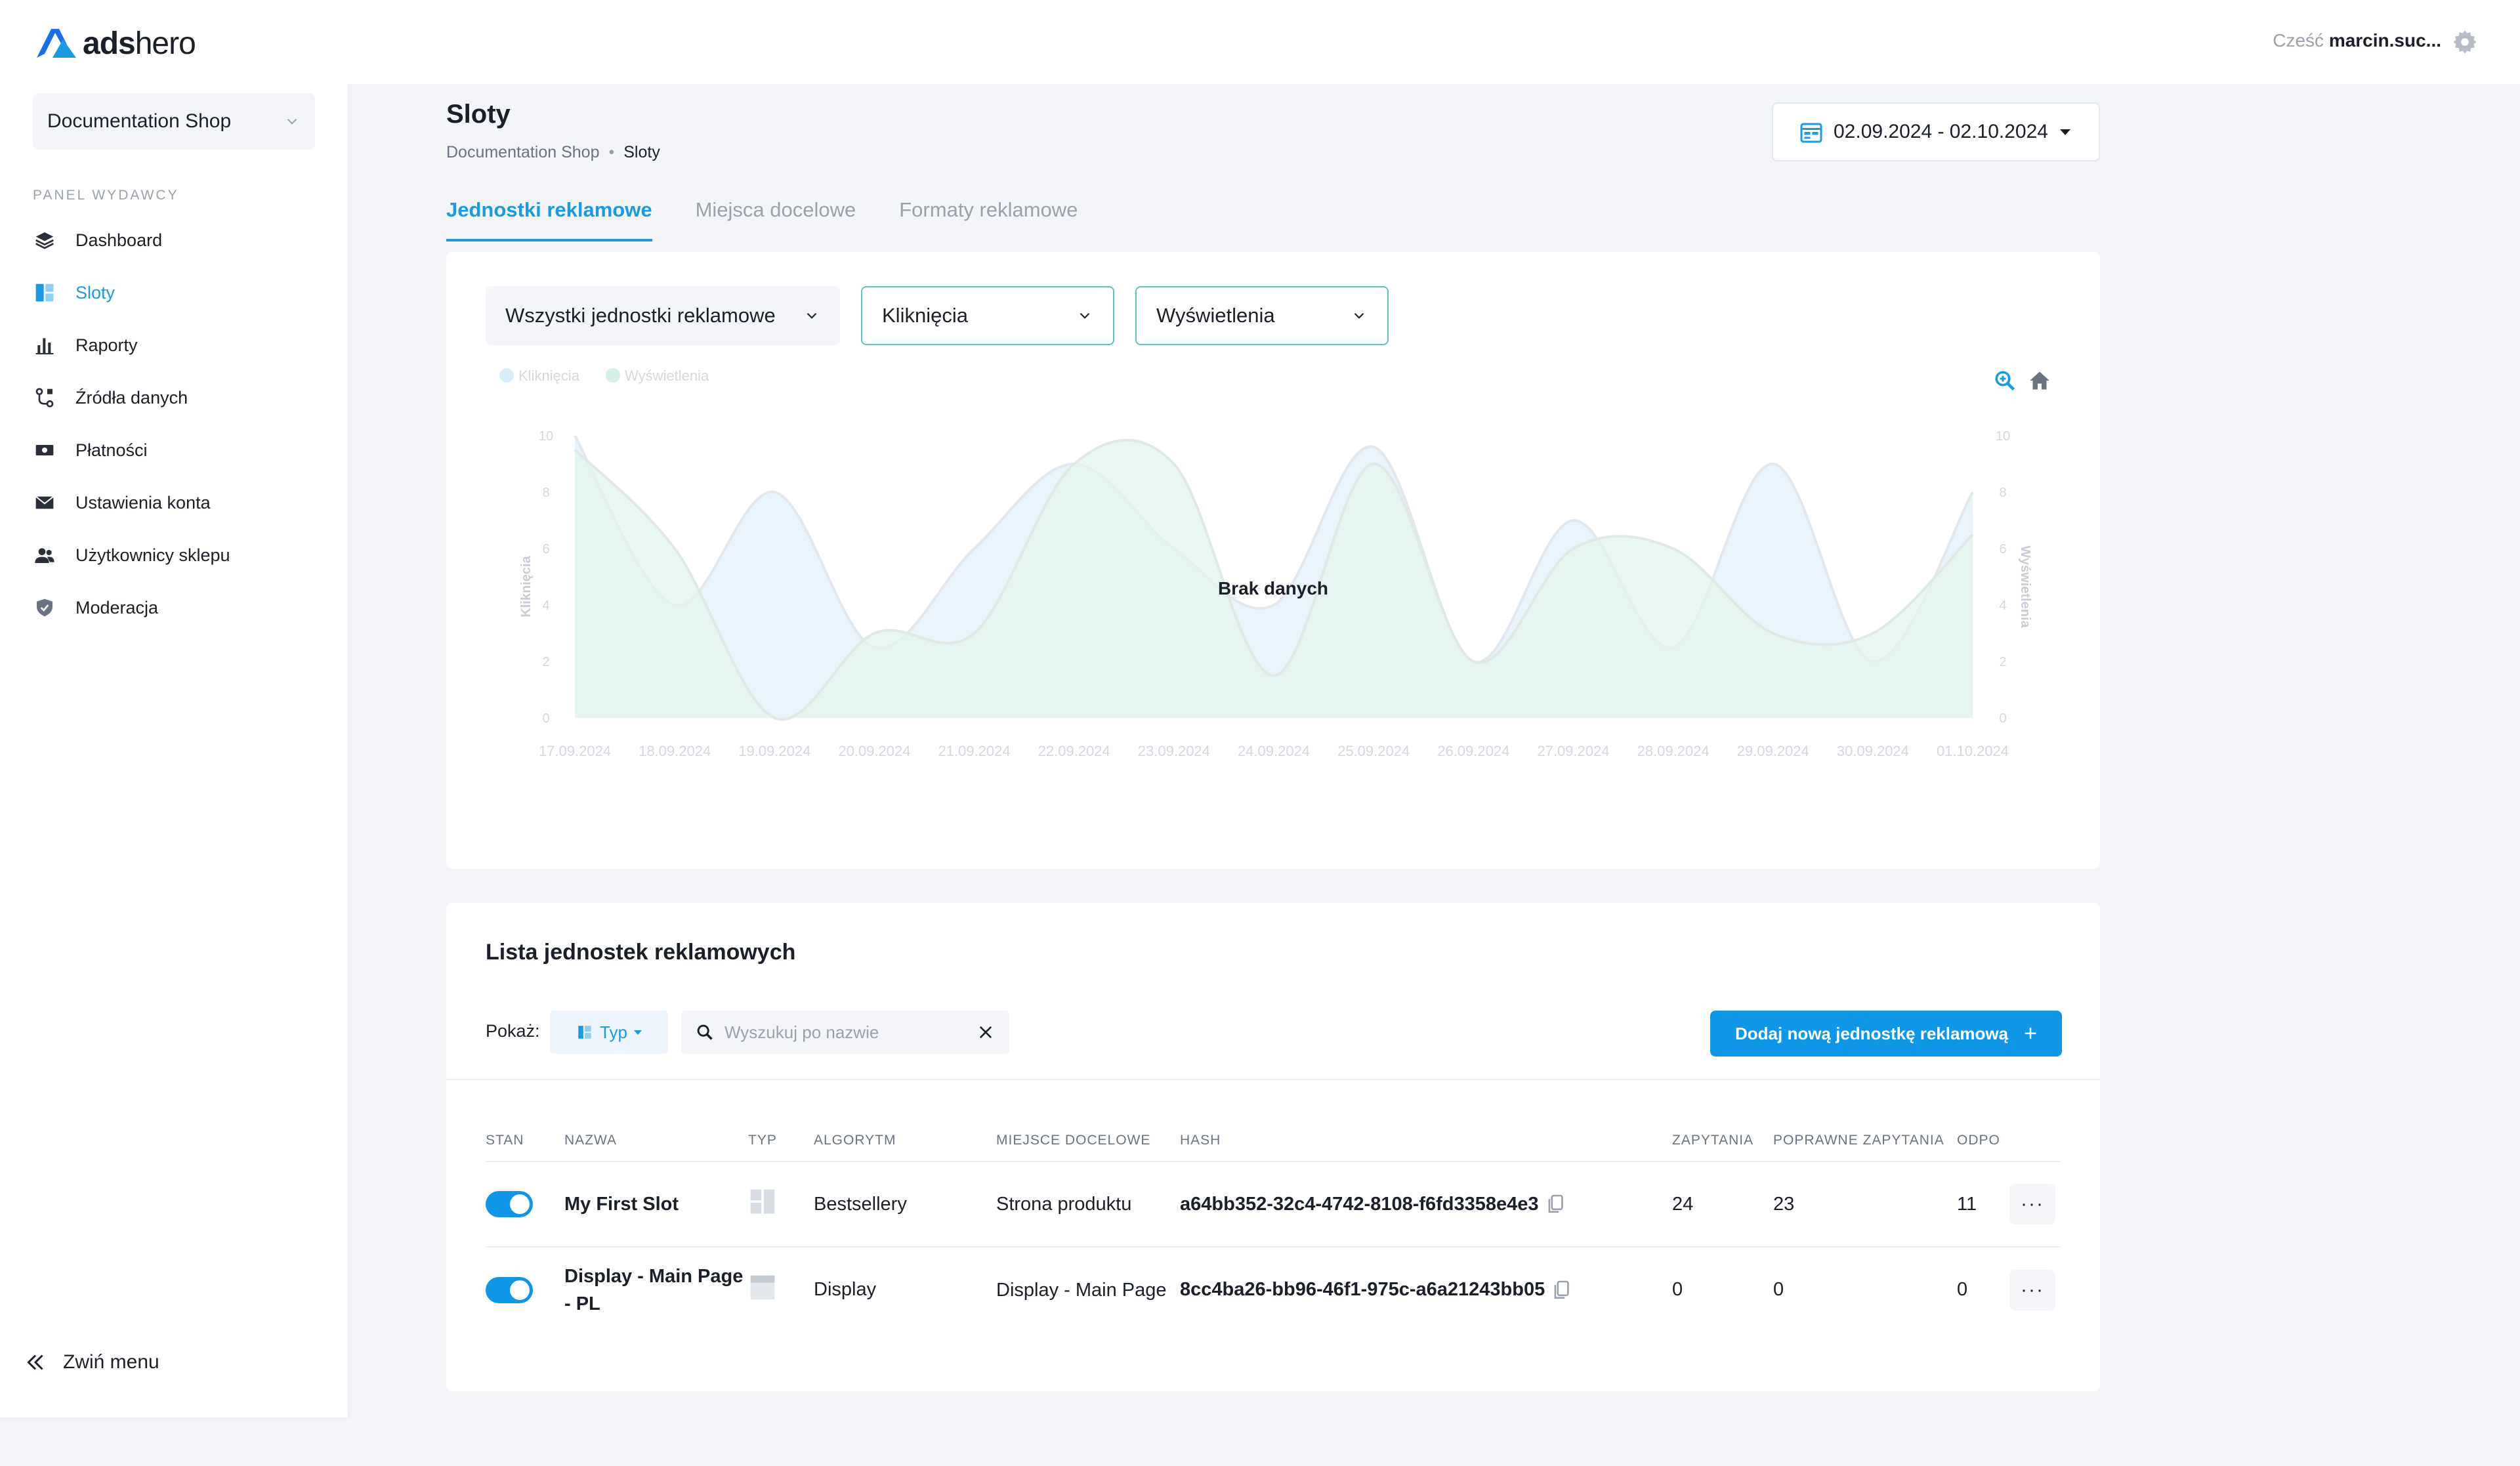 The height and width of the screenshot is (1466, 2520). What do you see at coordinates (1274, 751) in the screenshot?
I see `x-tick-label: 24.09.2024` at bounding box center [1274, 751].